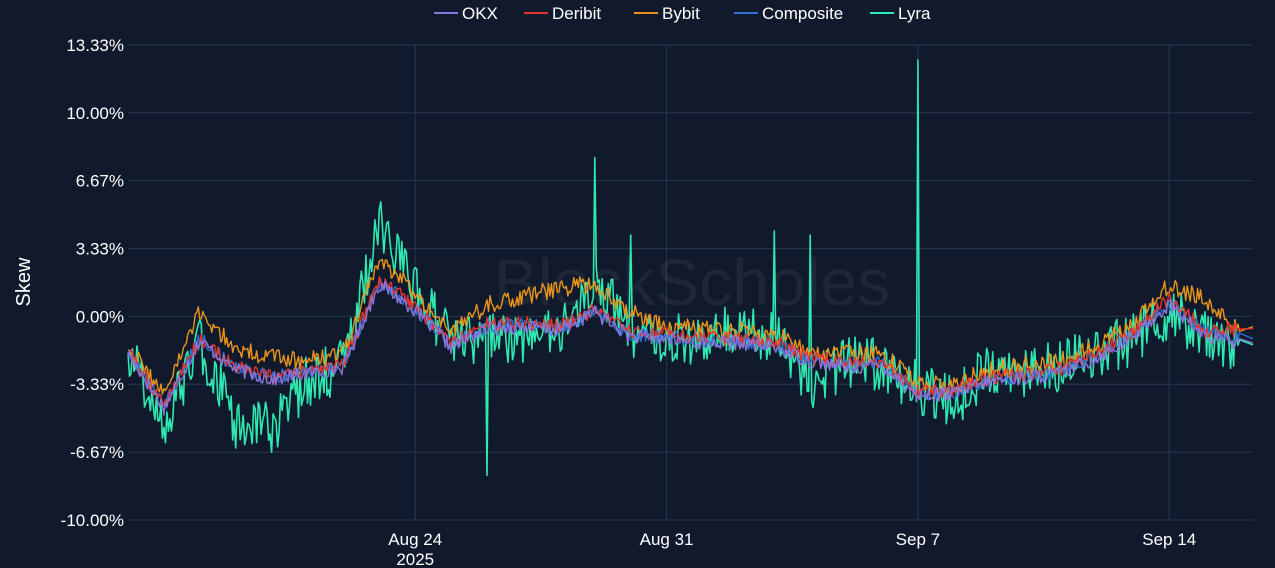  What do you see at coordinates (415, 559) in the screenshot?
I see `x-tick-sublabel: 2025` at bounding box center [415, 559].